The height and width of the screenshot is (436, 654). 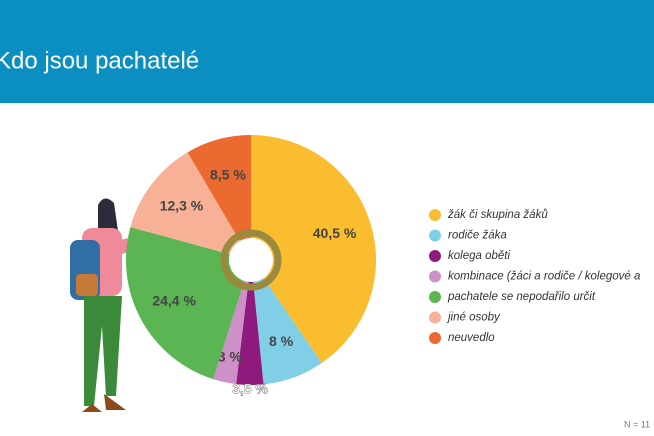 I want to click on center-ring, so click(x=251, y=260).